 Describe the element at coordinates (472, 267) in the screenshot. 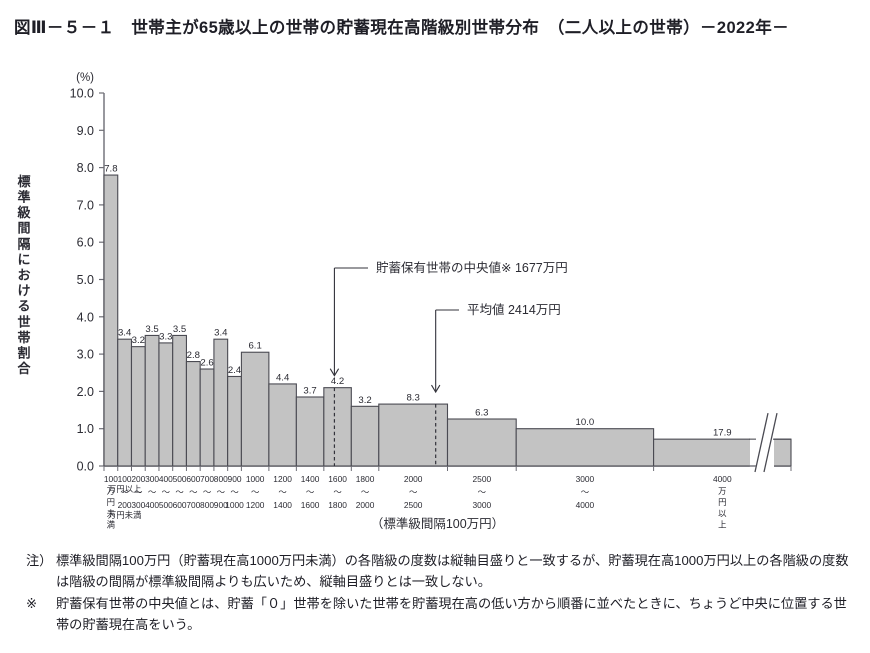

I see `median-annotation-label: 貯蓄保有世帯の中央値※ 1677万円` at that location.